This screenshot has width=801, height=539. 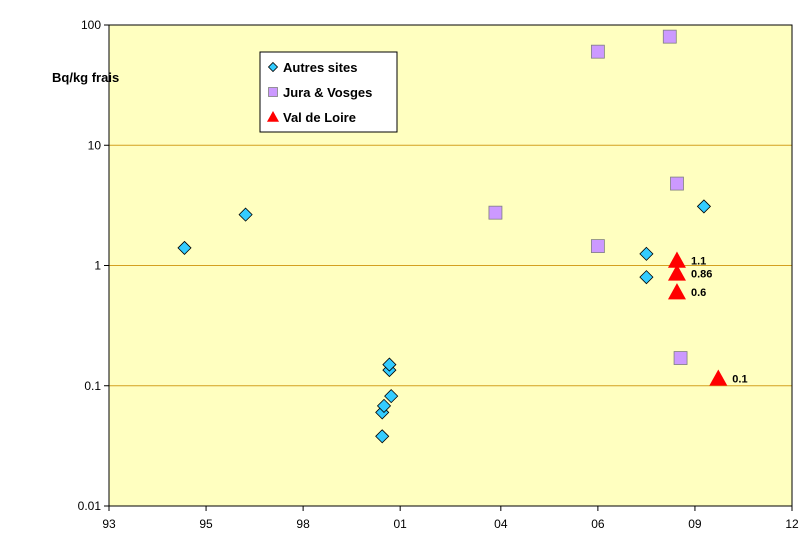 I want to click on legend-label-2: Val de Loire, so click(x=319, y=117).